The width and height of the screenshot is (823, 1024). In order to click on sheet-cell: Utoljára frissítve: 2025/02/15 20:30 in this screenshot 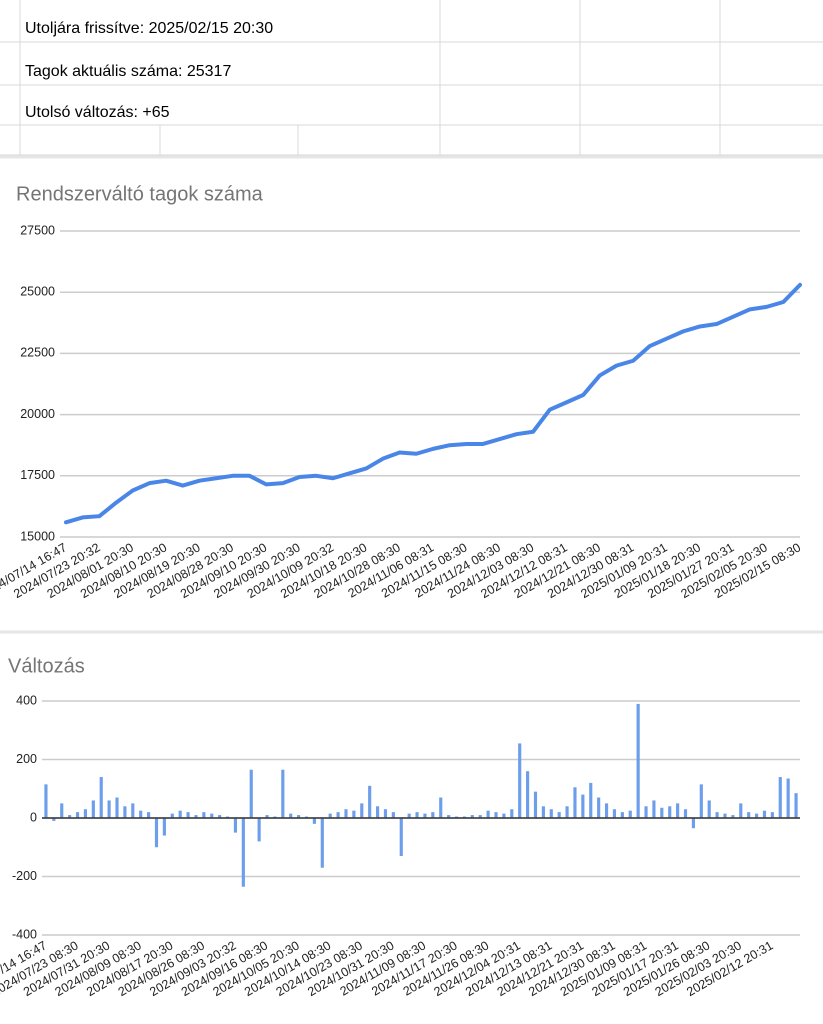, I will do `click(149, 28)`.